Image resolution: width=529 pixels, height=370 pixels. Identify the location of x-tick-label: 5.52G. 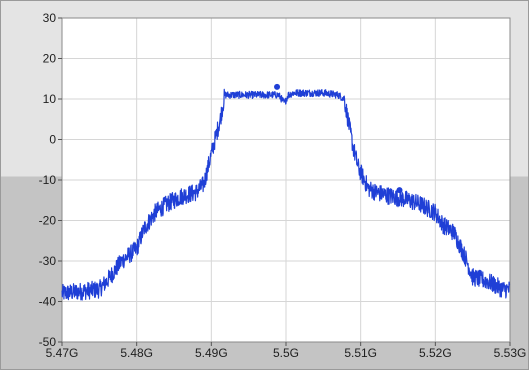
(435, 353).